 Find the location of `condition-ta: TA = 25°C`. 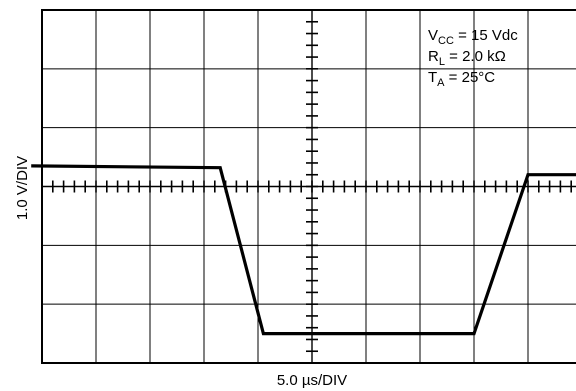

condition-ta: TA = 25°C is located at coordinates (461, 79).